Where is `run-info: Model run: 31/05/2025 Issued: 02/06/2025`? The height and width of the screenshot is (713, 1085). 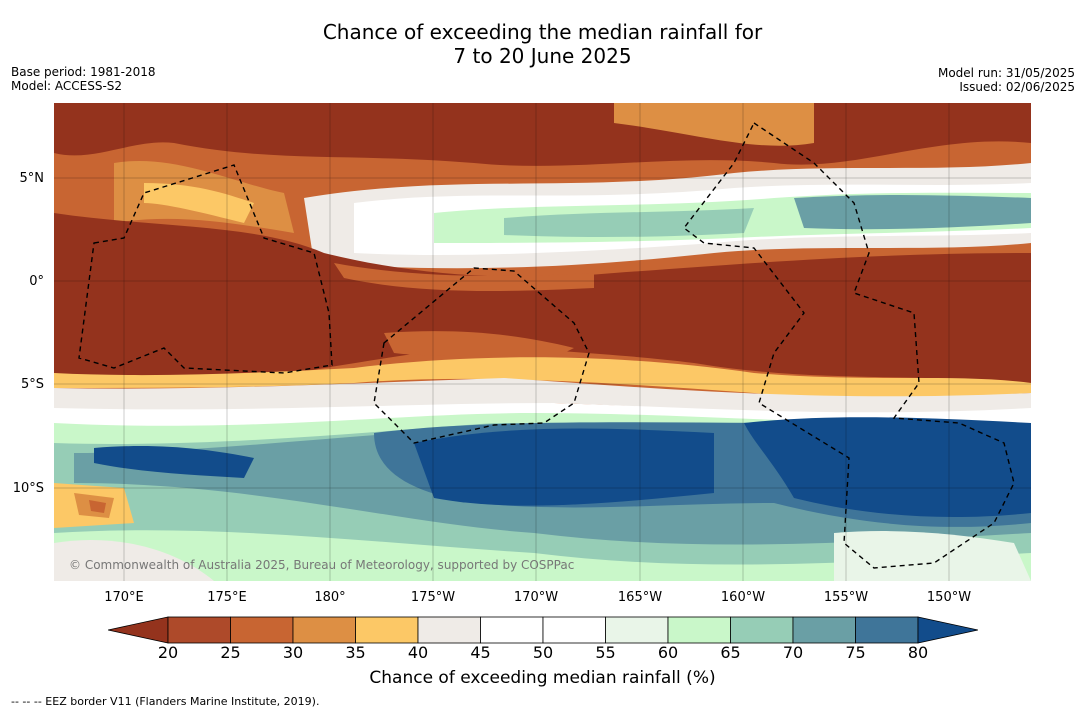 run-info: Model run: 31/05/2025 Issued: 02/06/2025 is located at coordinates (1006, 80).